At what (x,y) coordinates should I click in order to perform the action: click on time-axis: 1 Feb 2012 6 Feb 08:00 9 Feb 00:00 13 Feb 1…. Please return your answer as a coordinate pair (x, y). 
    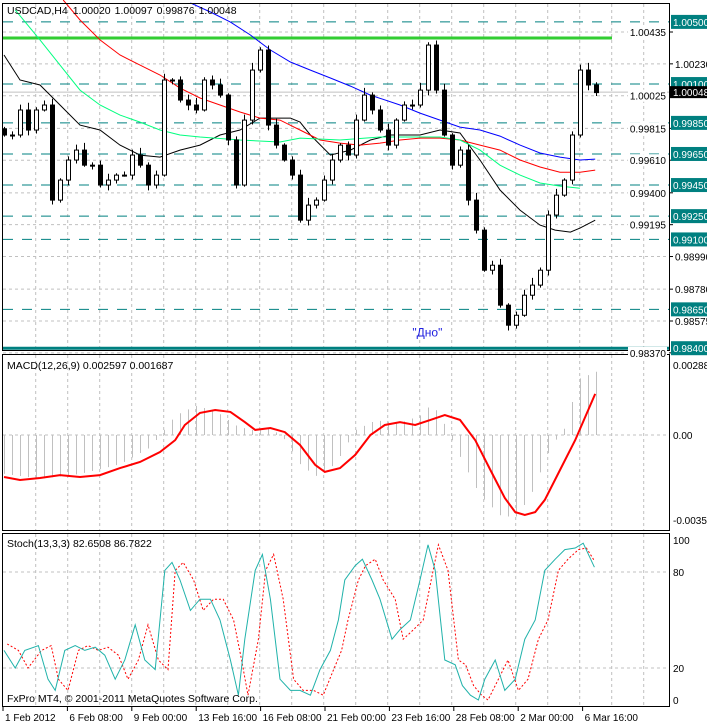
    Looking at the image, I should click on (320, 715).